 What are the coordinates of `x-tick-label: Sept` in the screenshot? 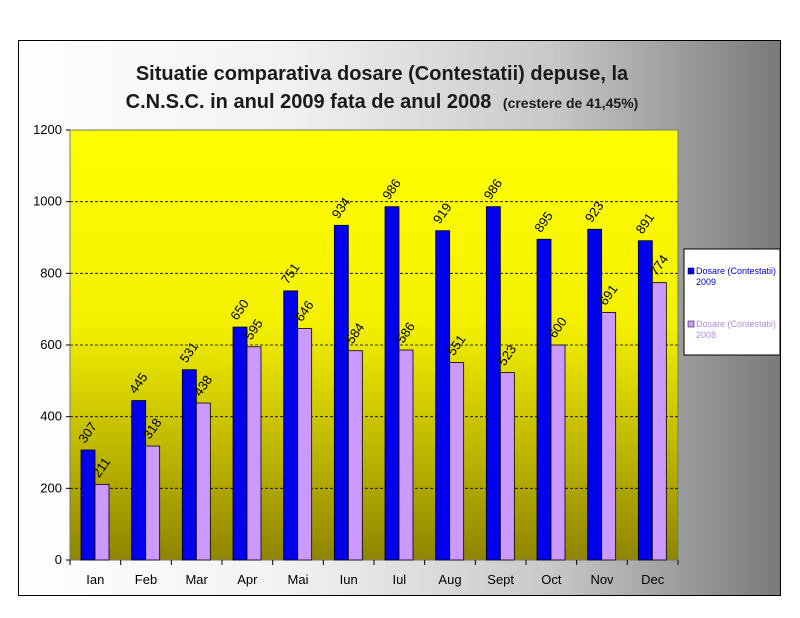 It's located at (500, 579).